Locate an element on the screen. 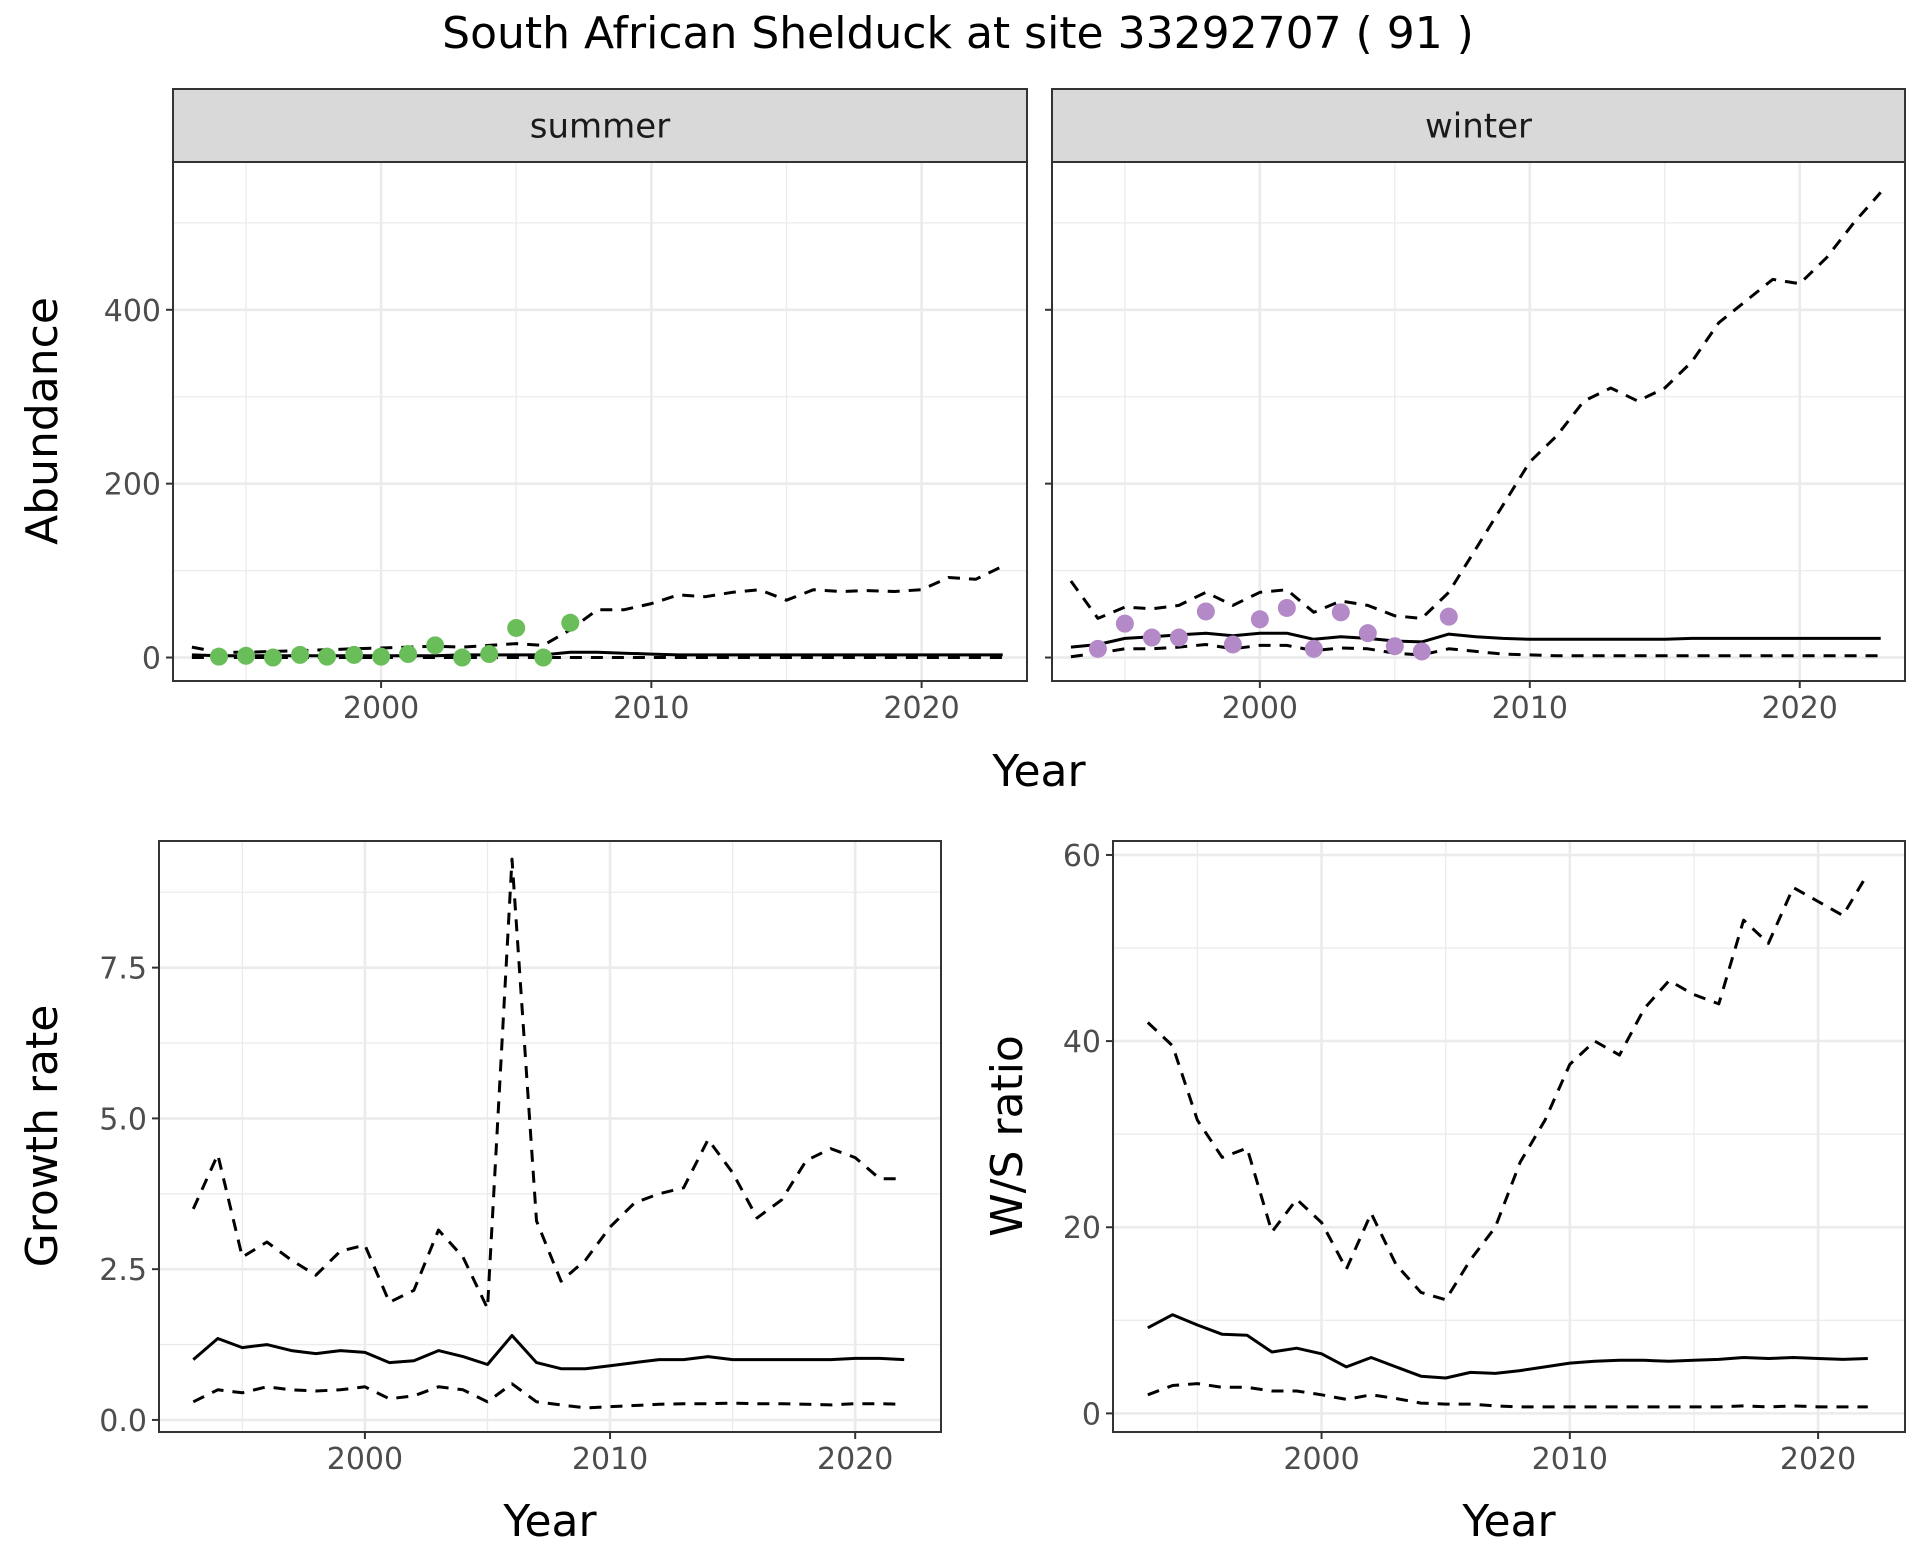 This screenshot has height=1560, width=1920. strip-label-summer: summer is located at coordinates (600, 127).